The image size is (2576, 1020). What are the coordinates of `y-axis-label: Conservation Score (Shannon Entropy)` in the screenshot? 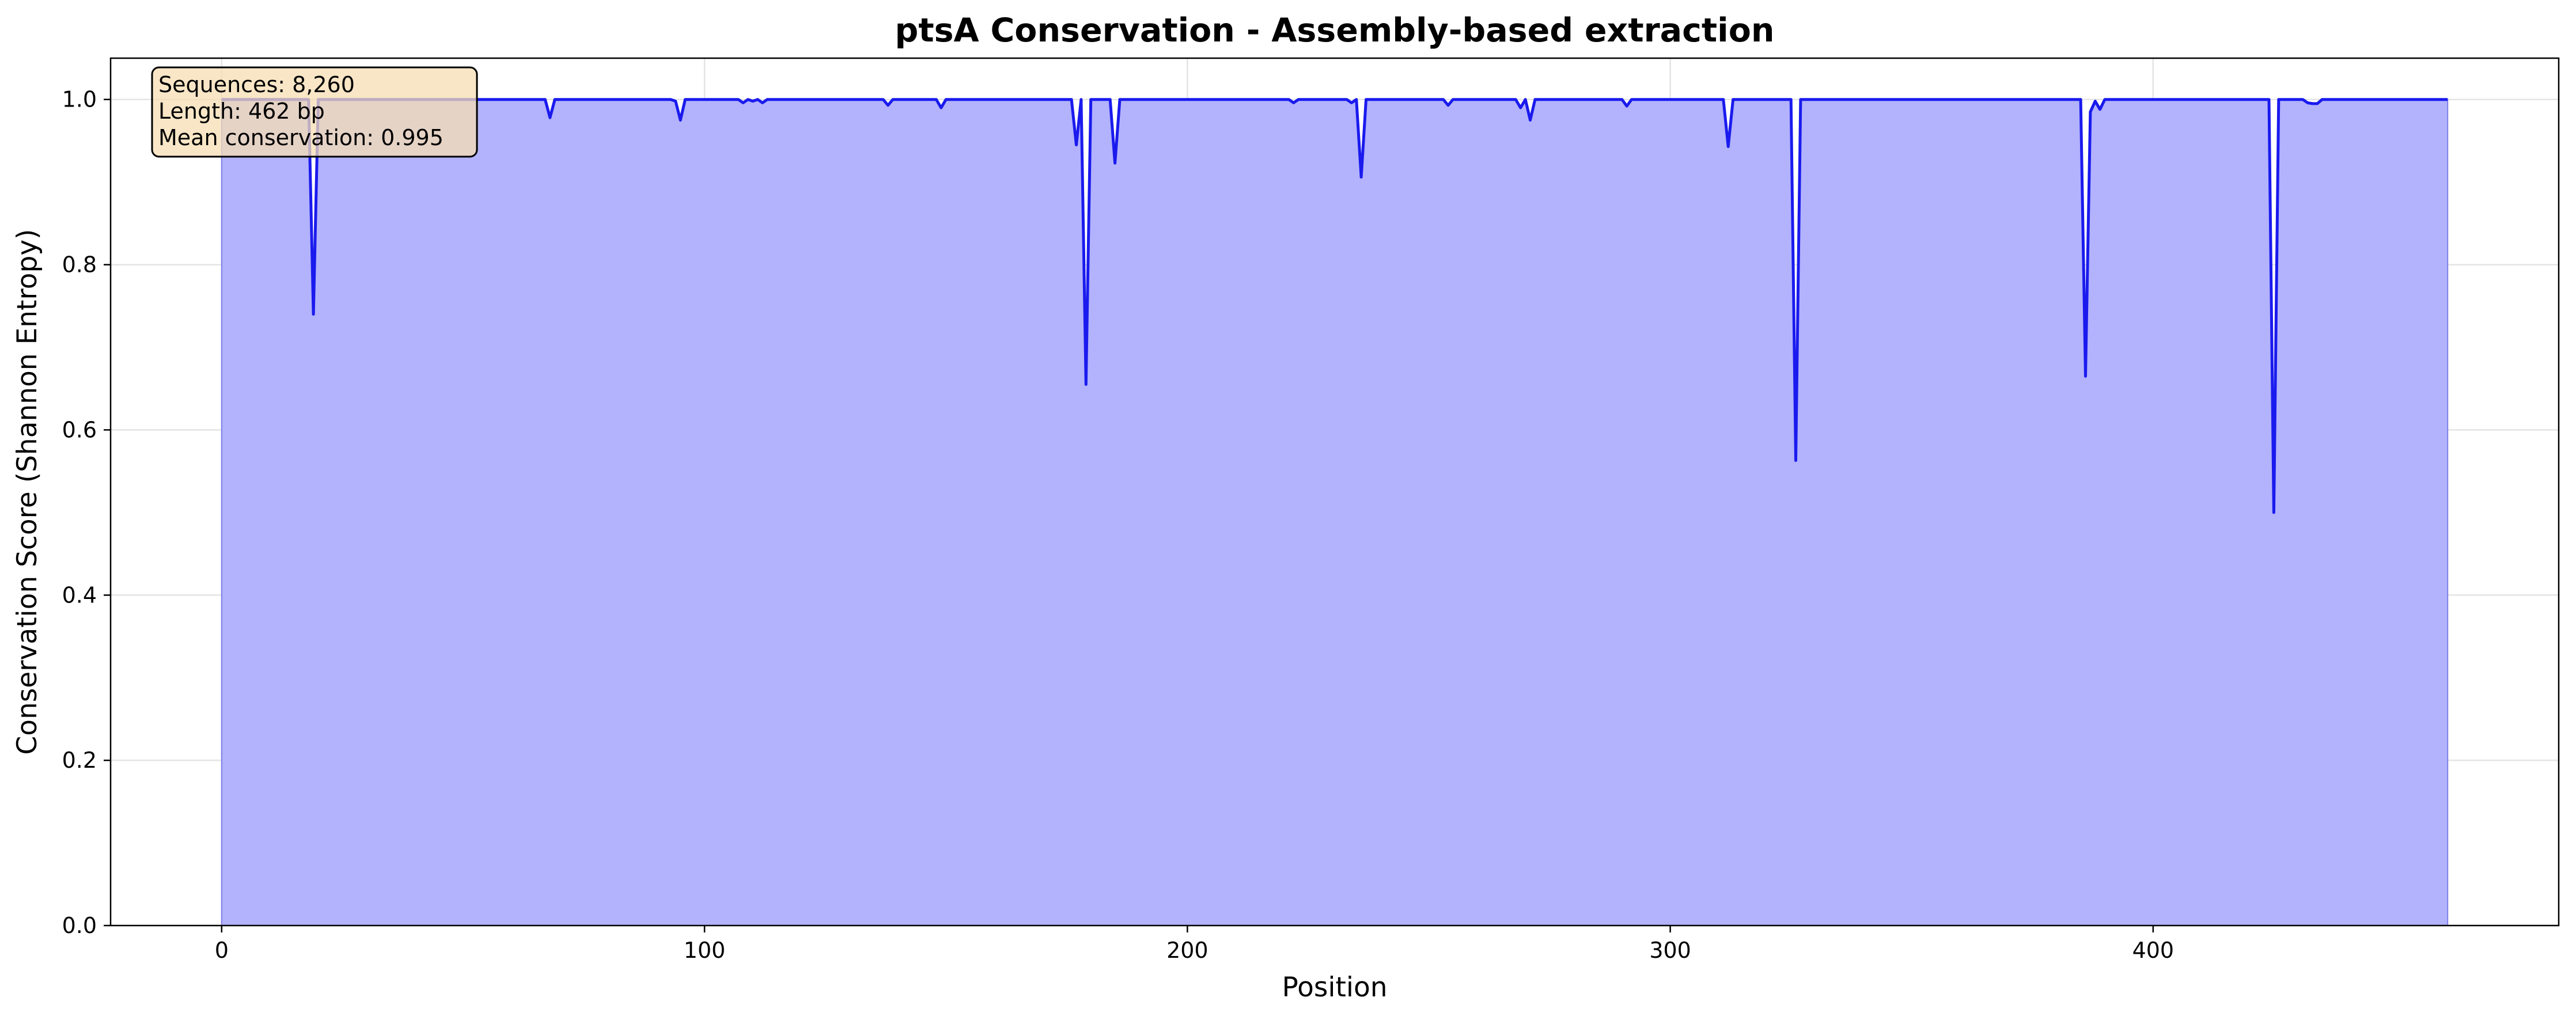 It's located at (27, 492).